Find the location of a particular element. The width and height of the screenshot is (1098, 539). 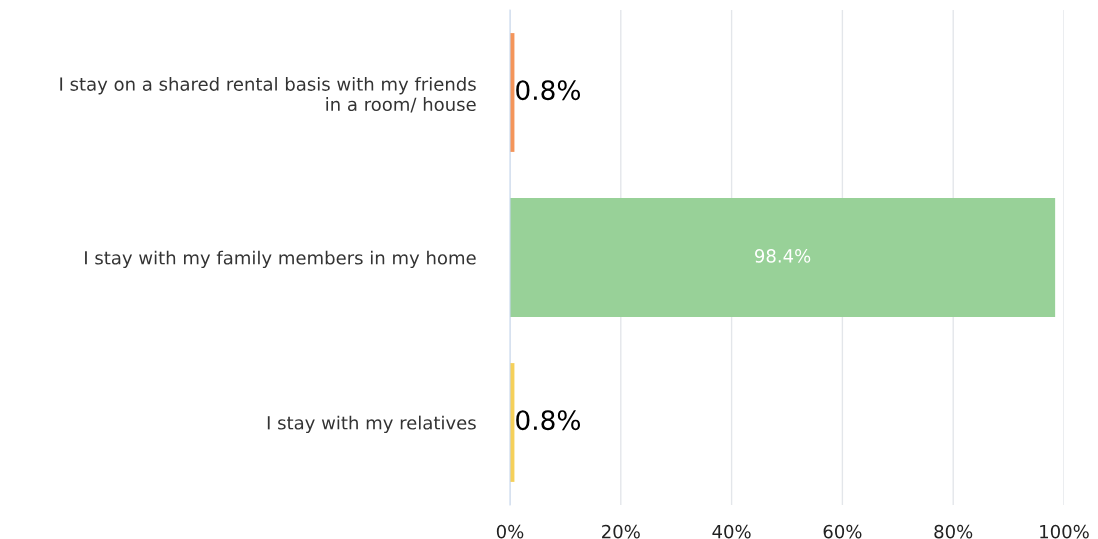

y-tick-label: I stay with my relatives is located at coordinates (371, 424).